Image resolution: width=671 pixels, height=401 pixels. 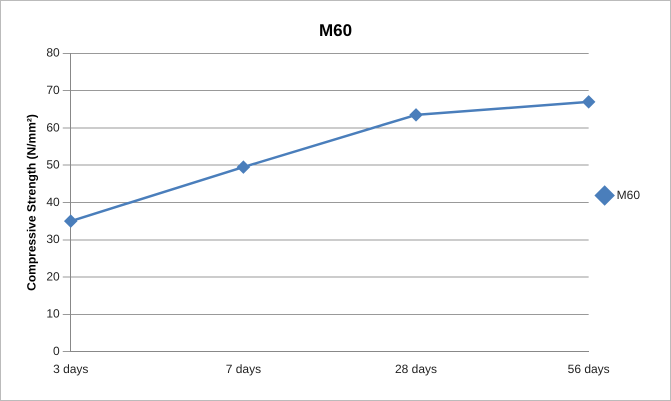 What do you see at coordinates (70, 369) in the screenshot?
I see `x-tick-label: 3 days` at bounding box center [70, 369].